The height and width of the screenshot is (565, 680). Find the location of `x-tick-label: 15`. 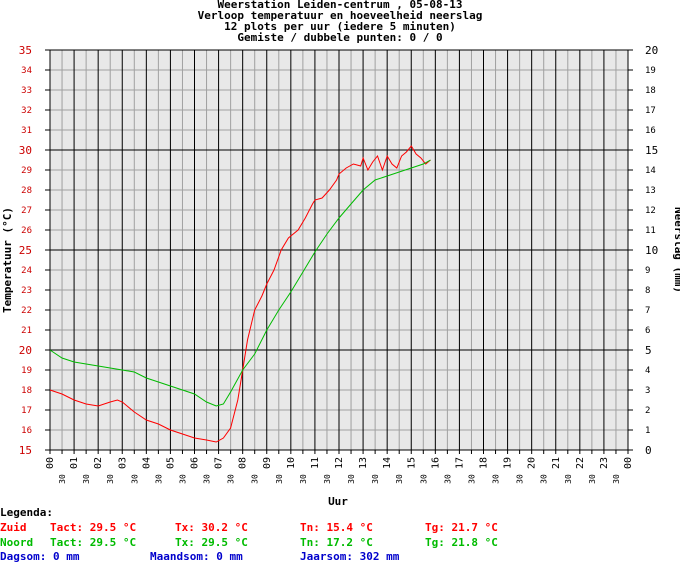

x-tick-label: 15 is located at coordinates (411, 463).